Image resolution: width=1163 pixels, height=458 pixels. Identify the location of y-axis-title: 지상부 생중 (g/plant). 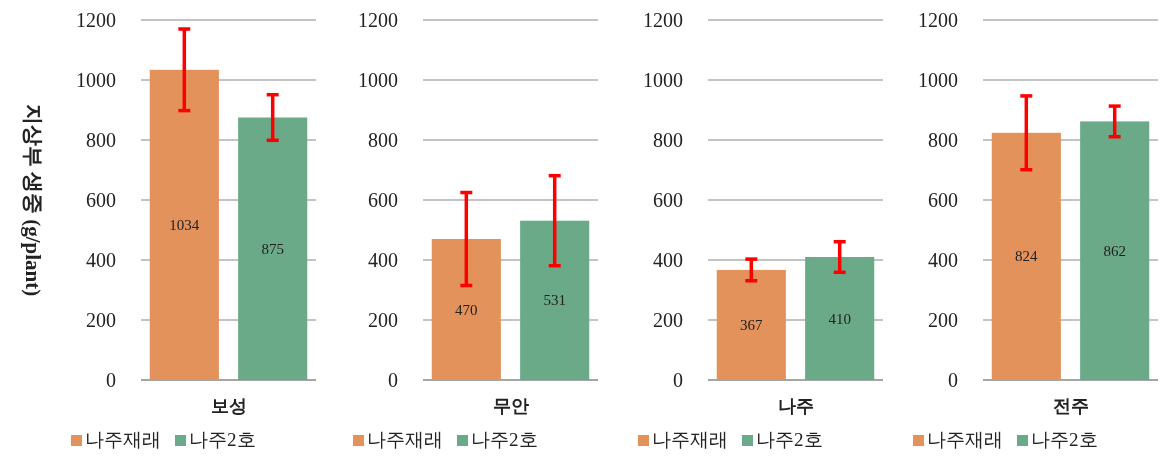
(33, 200).